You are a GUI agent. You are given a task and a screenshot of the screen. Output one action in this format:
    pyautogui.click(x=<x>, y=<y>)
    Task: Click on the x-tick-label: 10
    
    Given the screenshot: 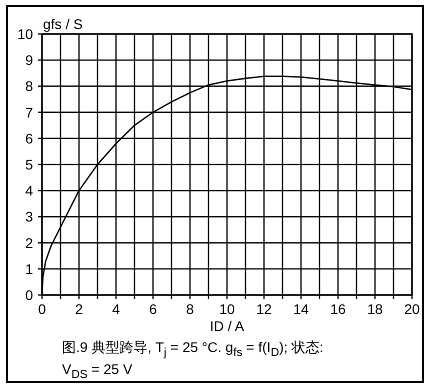 What is the action you would take?
    pyautogui.click(x=227, y=309)
    